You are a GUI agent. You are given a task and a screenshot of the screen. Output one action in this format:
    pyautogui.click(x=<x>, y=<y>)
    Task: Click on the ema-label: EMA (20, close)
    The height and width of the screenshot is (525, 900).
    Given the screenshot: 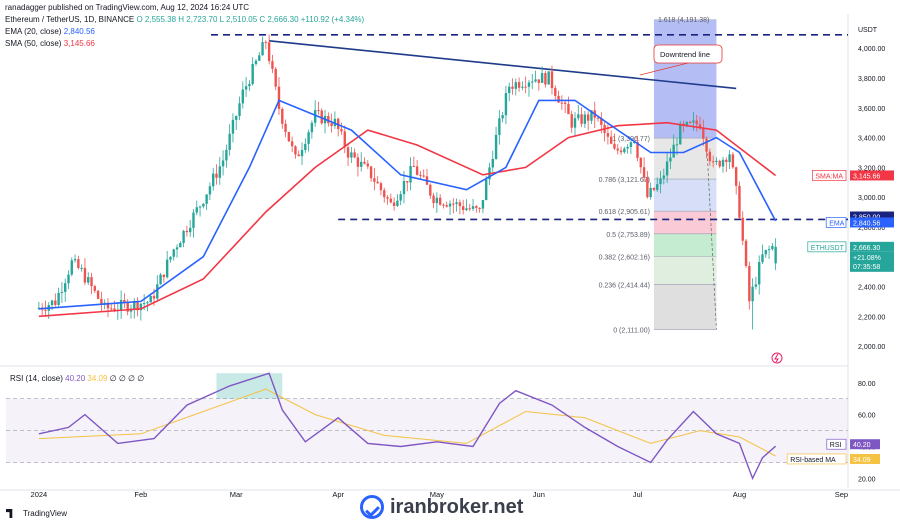 What is the action you would take?
    pyautogui.click(x=33, y=31)
    